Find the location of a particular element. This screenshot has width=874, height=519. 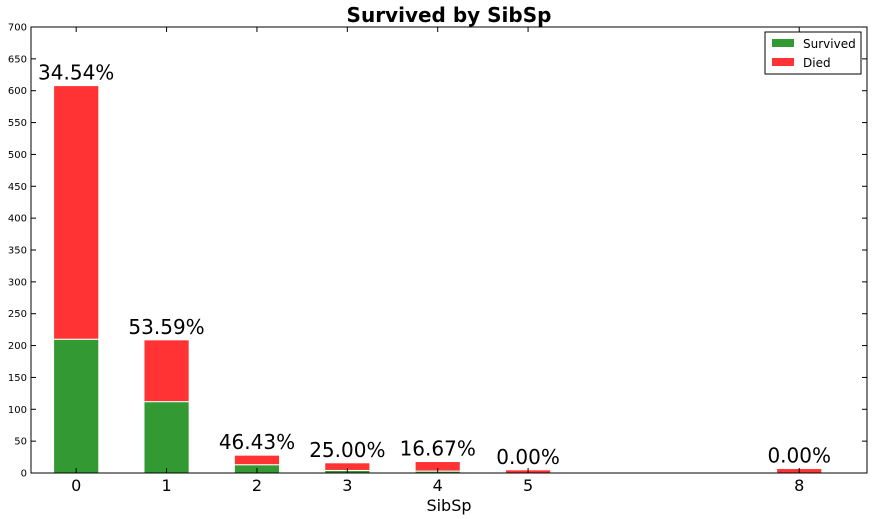

y-tick-label: 300 is located at coordinates (17, 282).